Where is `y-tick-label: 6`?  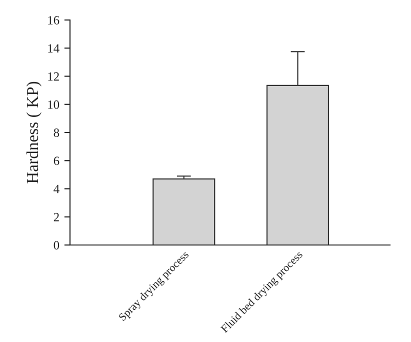 y-tick-label: 6 is located at coordinates (57, 161).